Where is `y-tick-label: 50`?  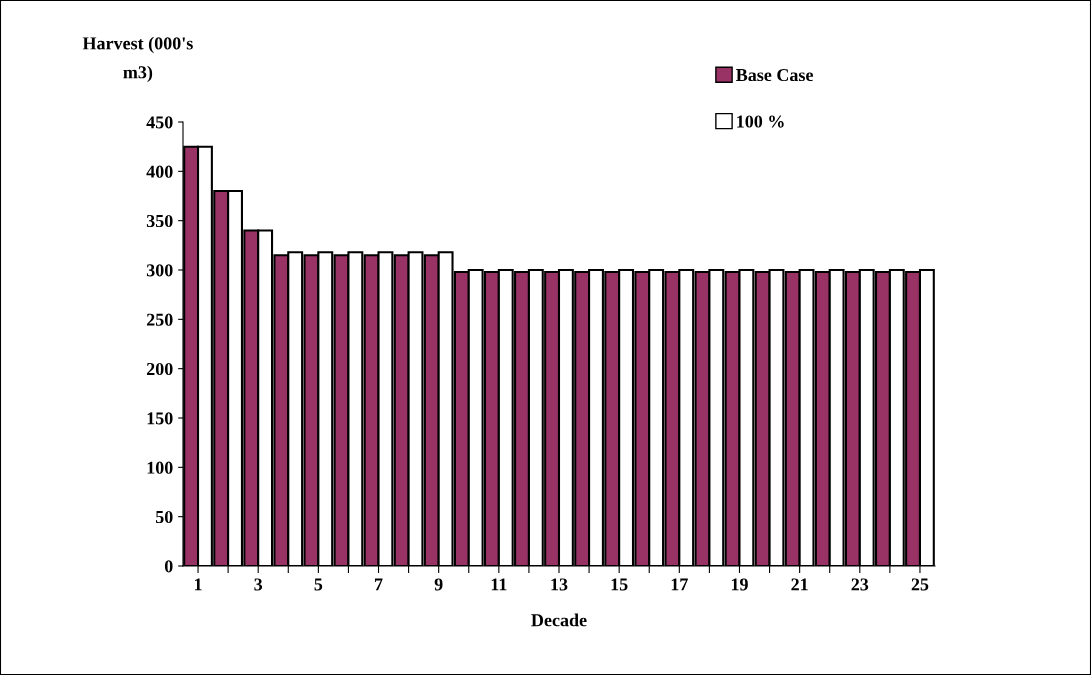 y-tick-label: 50 is located at coordinates (164, 517).